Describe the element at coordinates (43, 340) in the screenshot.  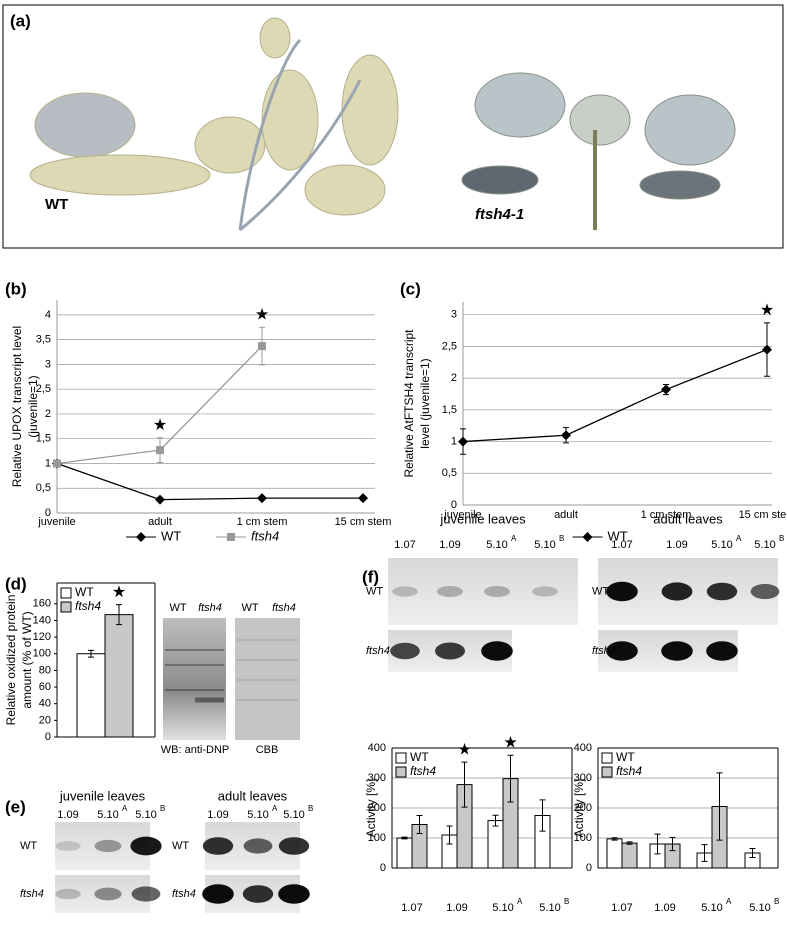
I see `y-tick-label: 3,5` at that location.